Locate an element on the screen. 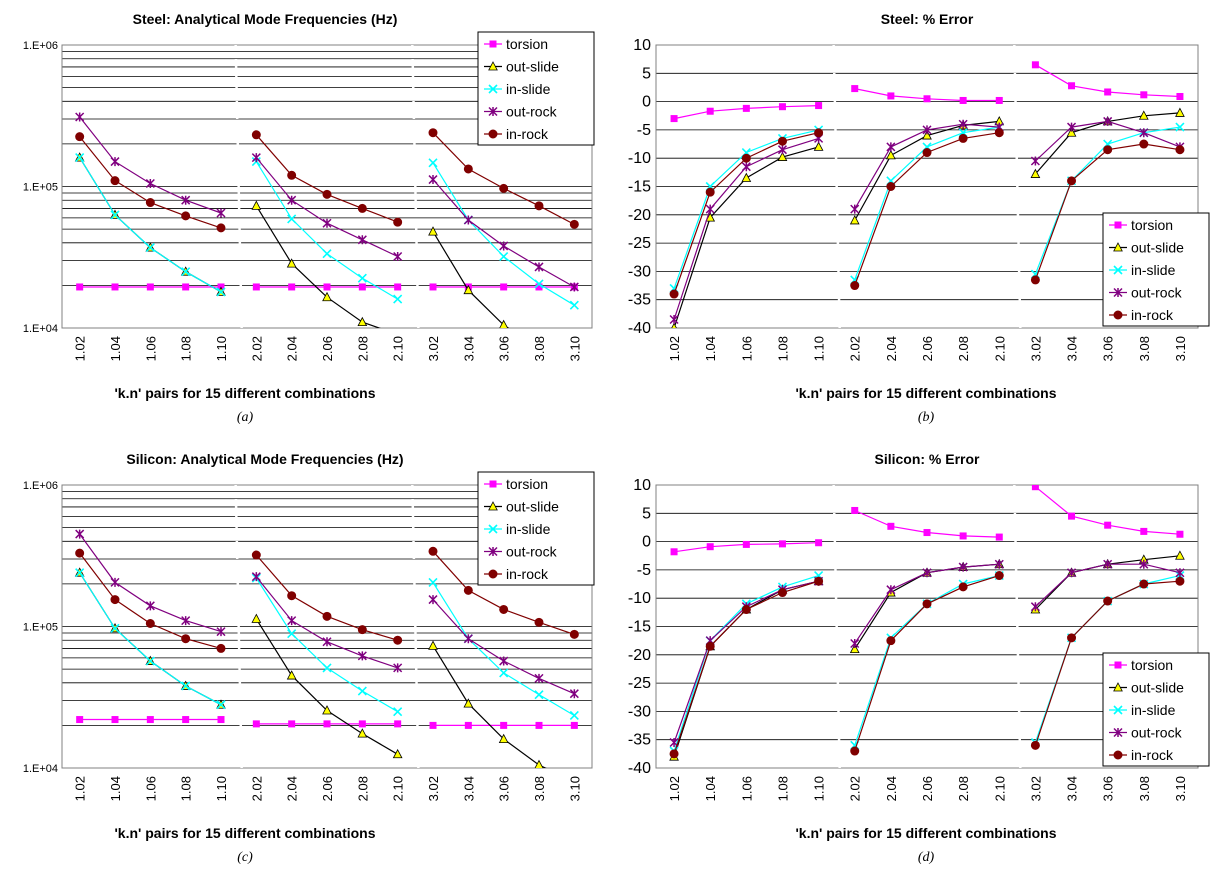 This screenshot has width=1213, height=881. x-tick-label: 3.06 is located at coordinates (1108, 788).